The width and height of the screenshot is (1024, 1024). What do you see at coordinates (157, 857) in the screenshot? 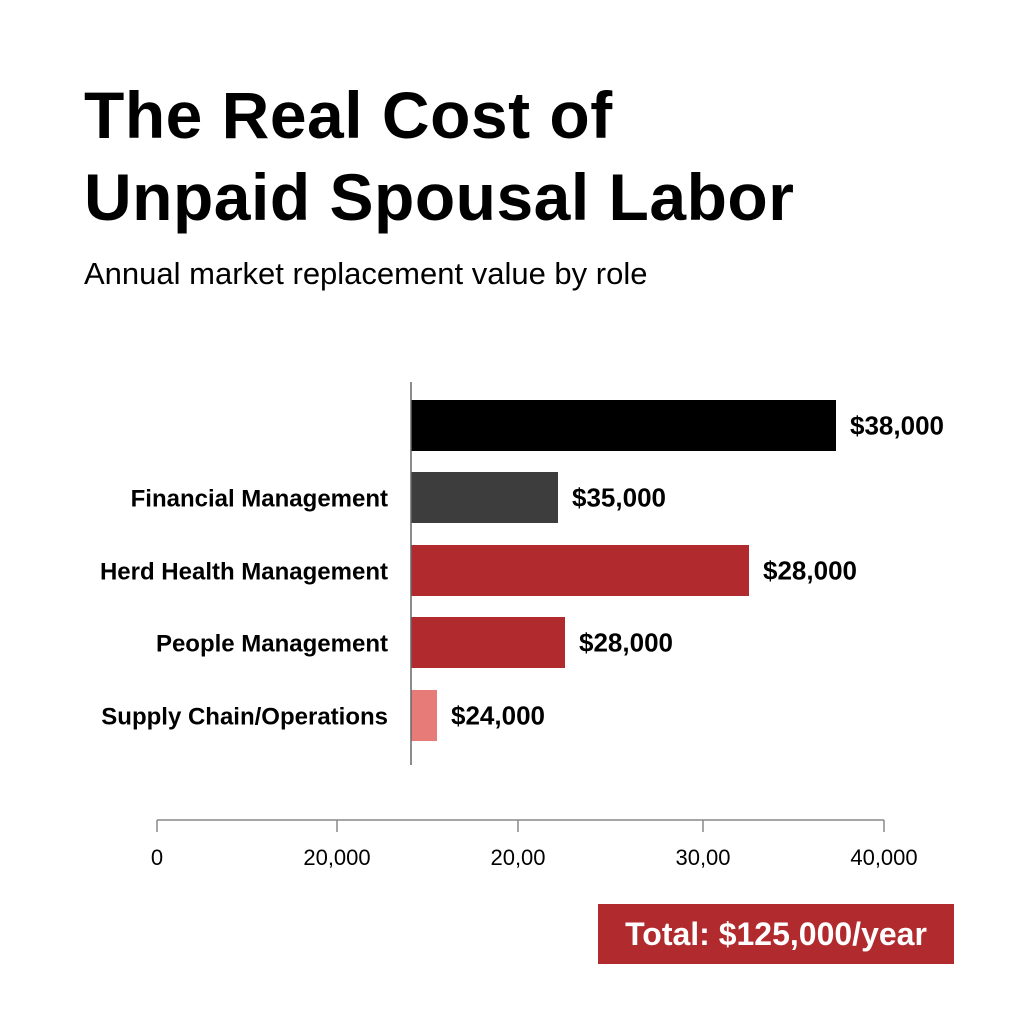
I see `x-tick-label-1: 0` at bounding box center [157, 857].